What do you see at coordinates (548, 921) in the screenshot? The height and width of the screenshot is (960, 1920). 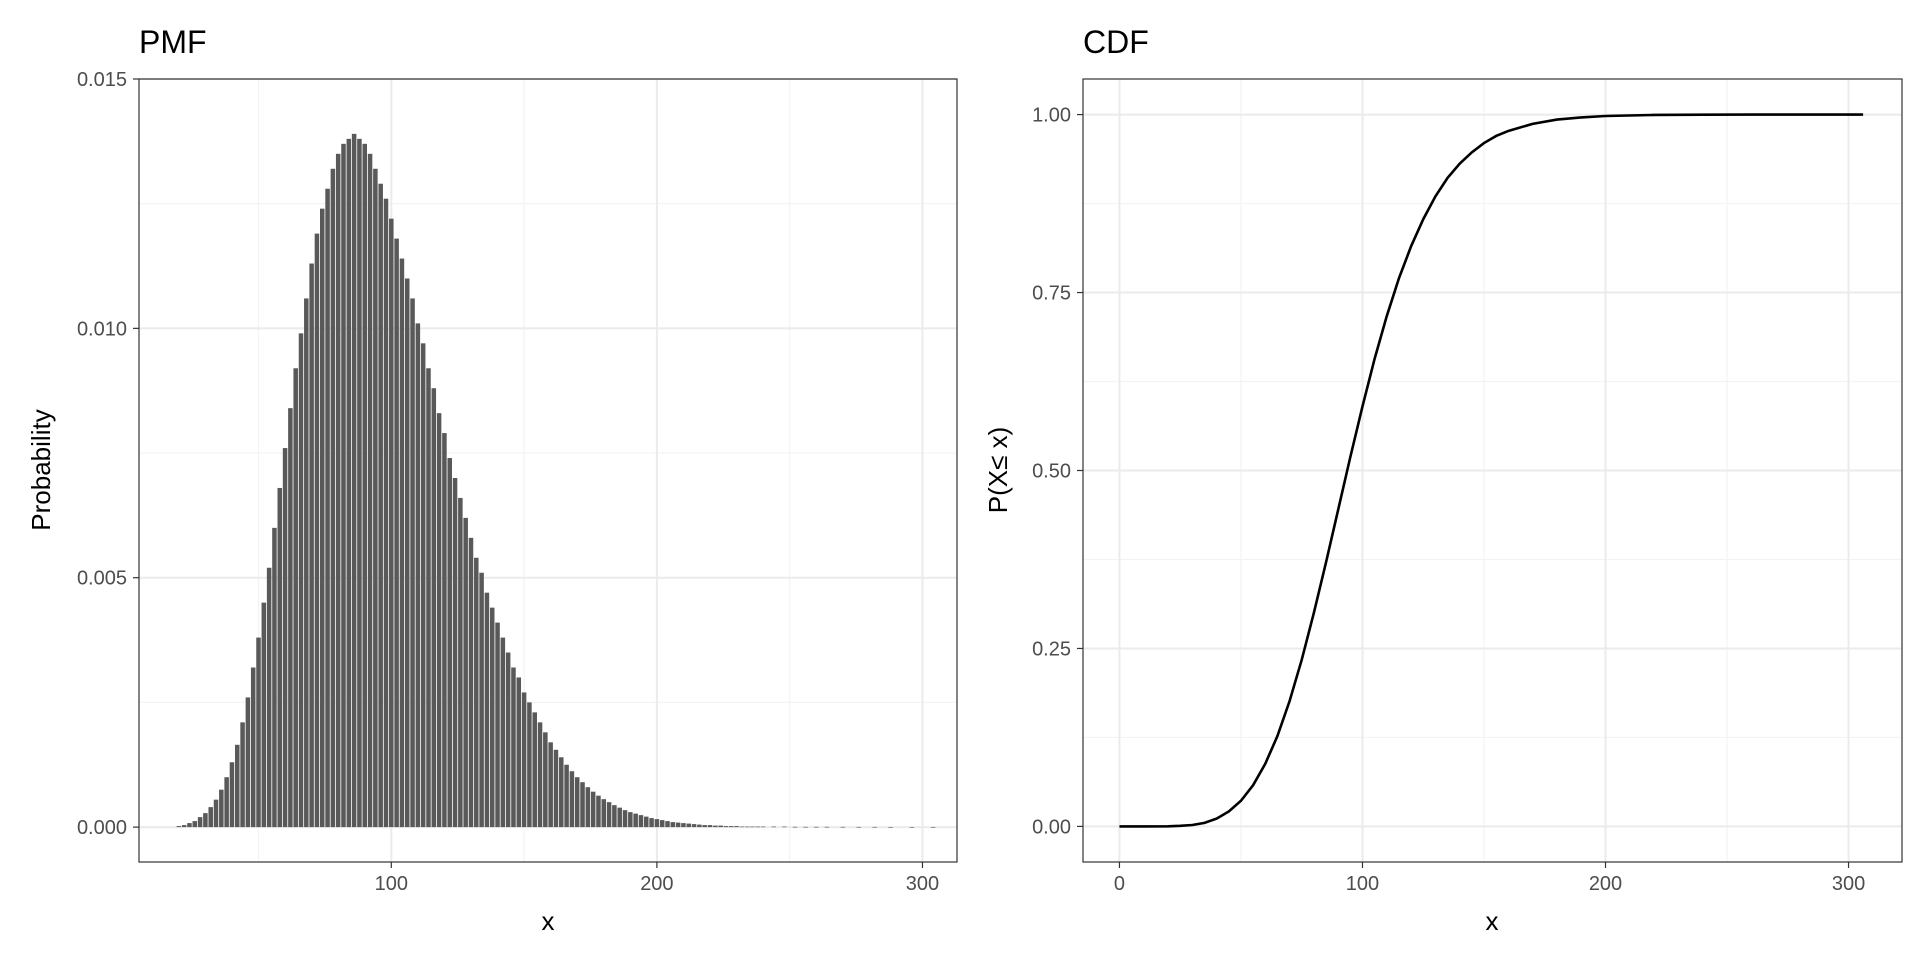 I see `pmf-x-axis-title: x` at bounding box center [548, 921].